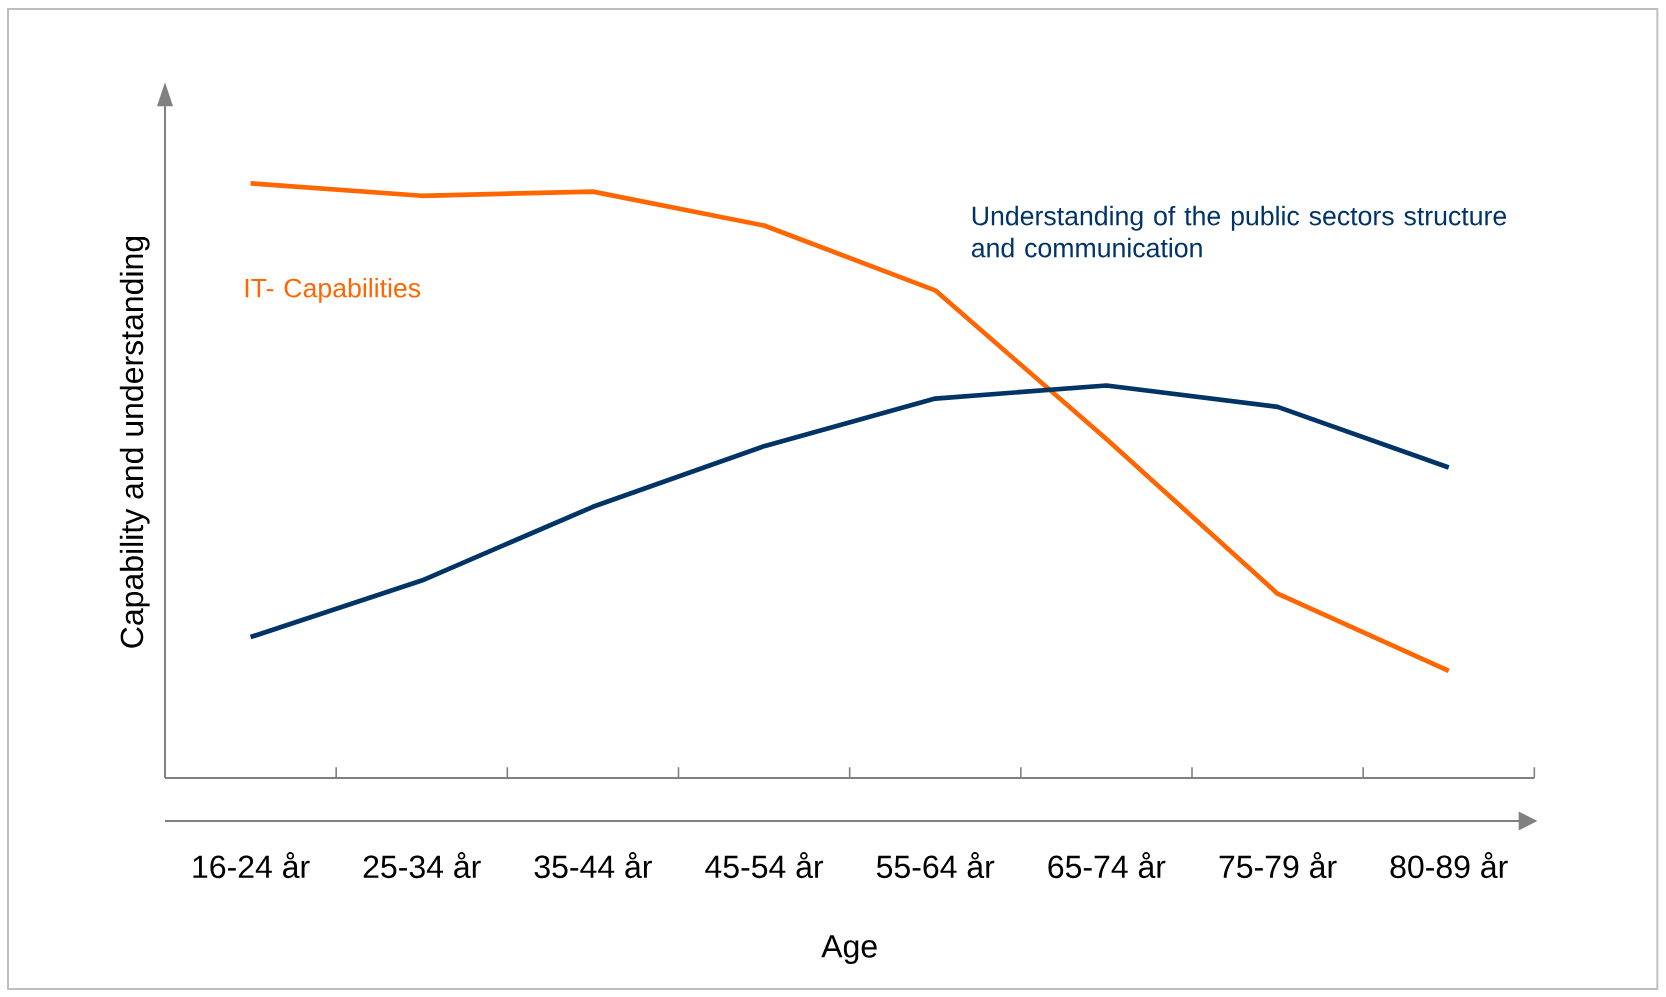 This screenshot has height=997, width=1666. I want to click on x-tick-label: 65-74 år, so click(1107, 865).